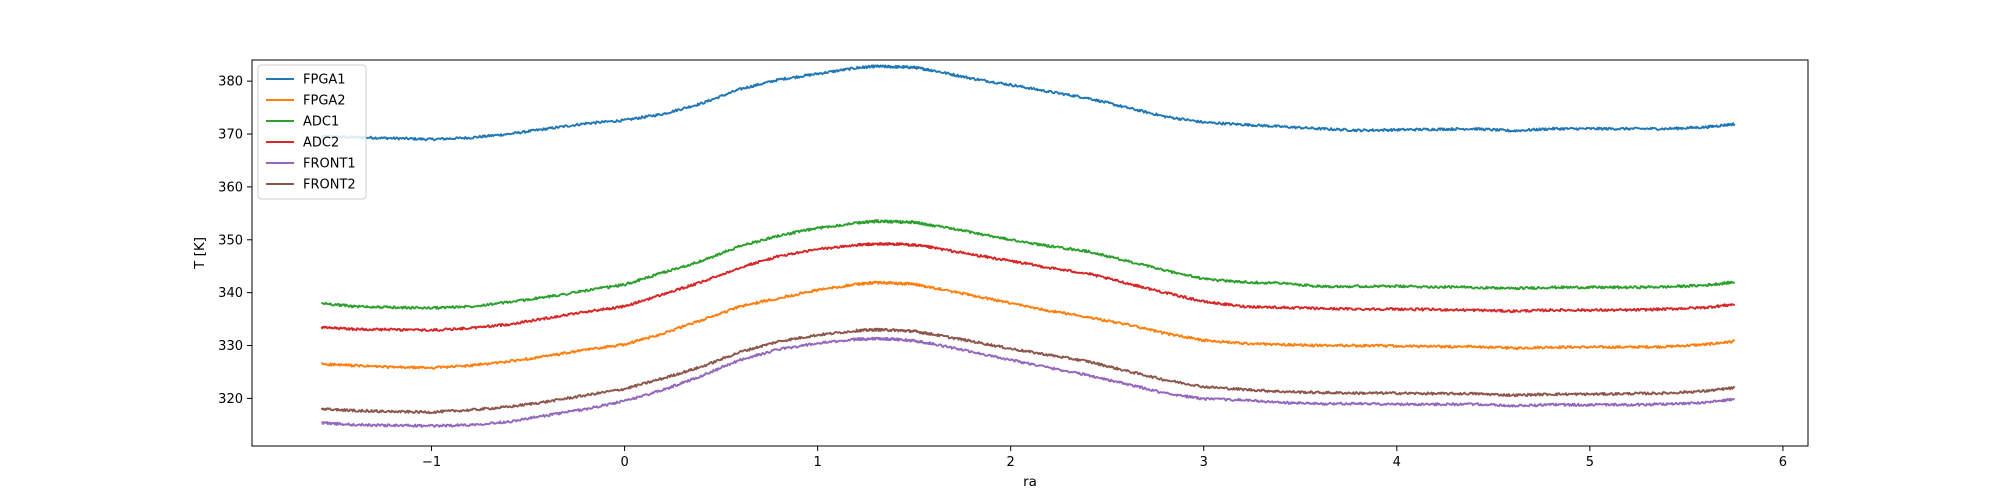  Describe the element at coordinates (324, 80) in the screenshot. I see `legend-label-fpga1: FPGA1` at that location.